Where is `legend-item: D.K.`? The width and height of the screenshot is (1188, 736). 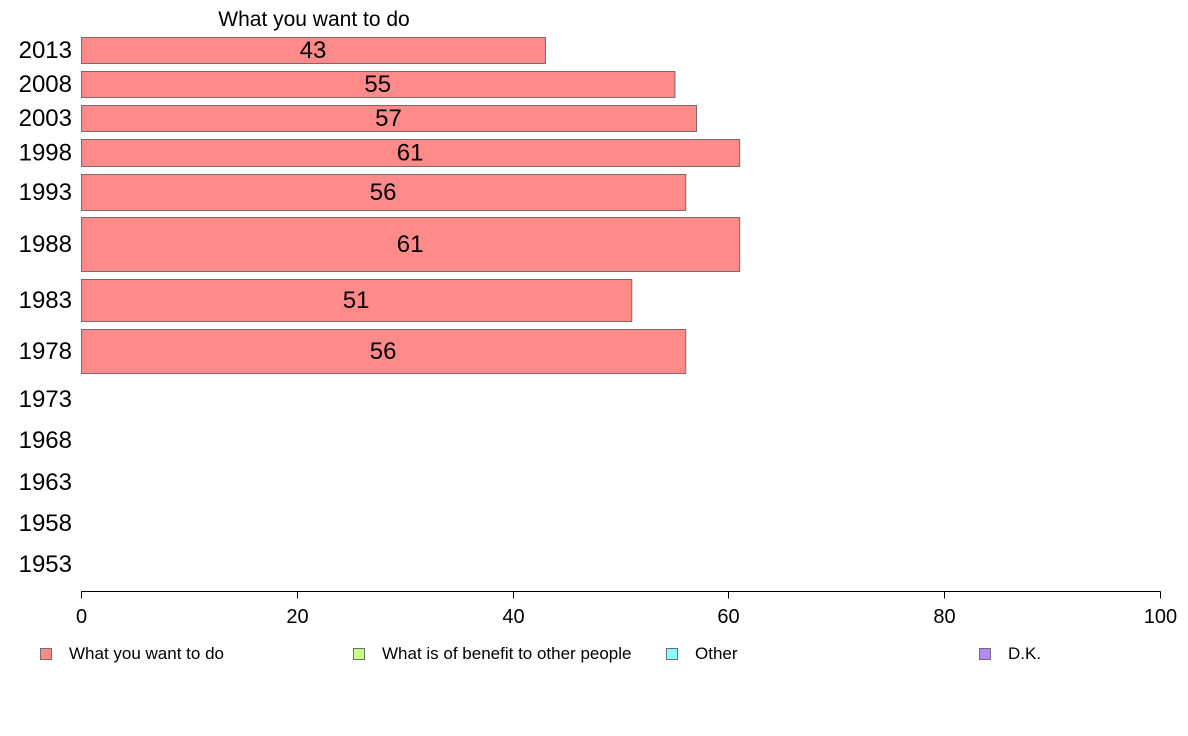 legend-item: D.K. is located at coordinates (1010, 654).